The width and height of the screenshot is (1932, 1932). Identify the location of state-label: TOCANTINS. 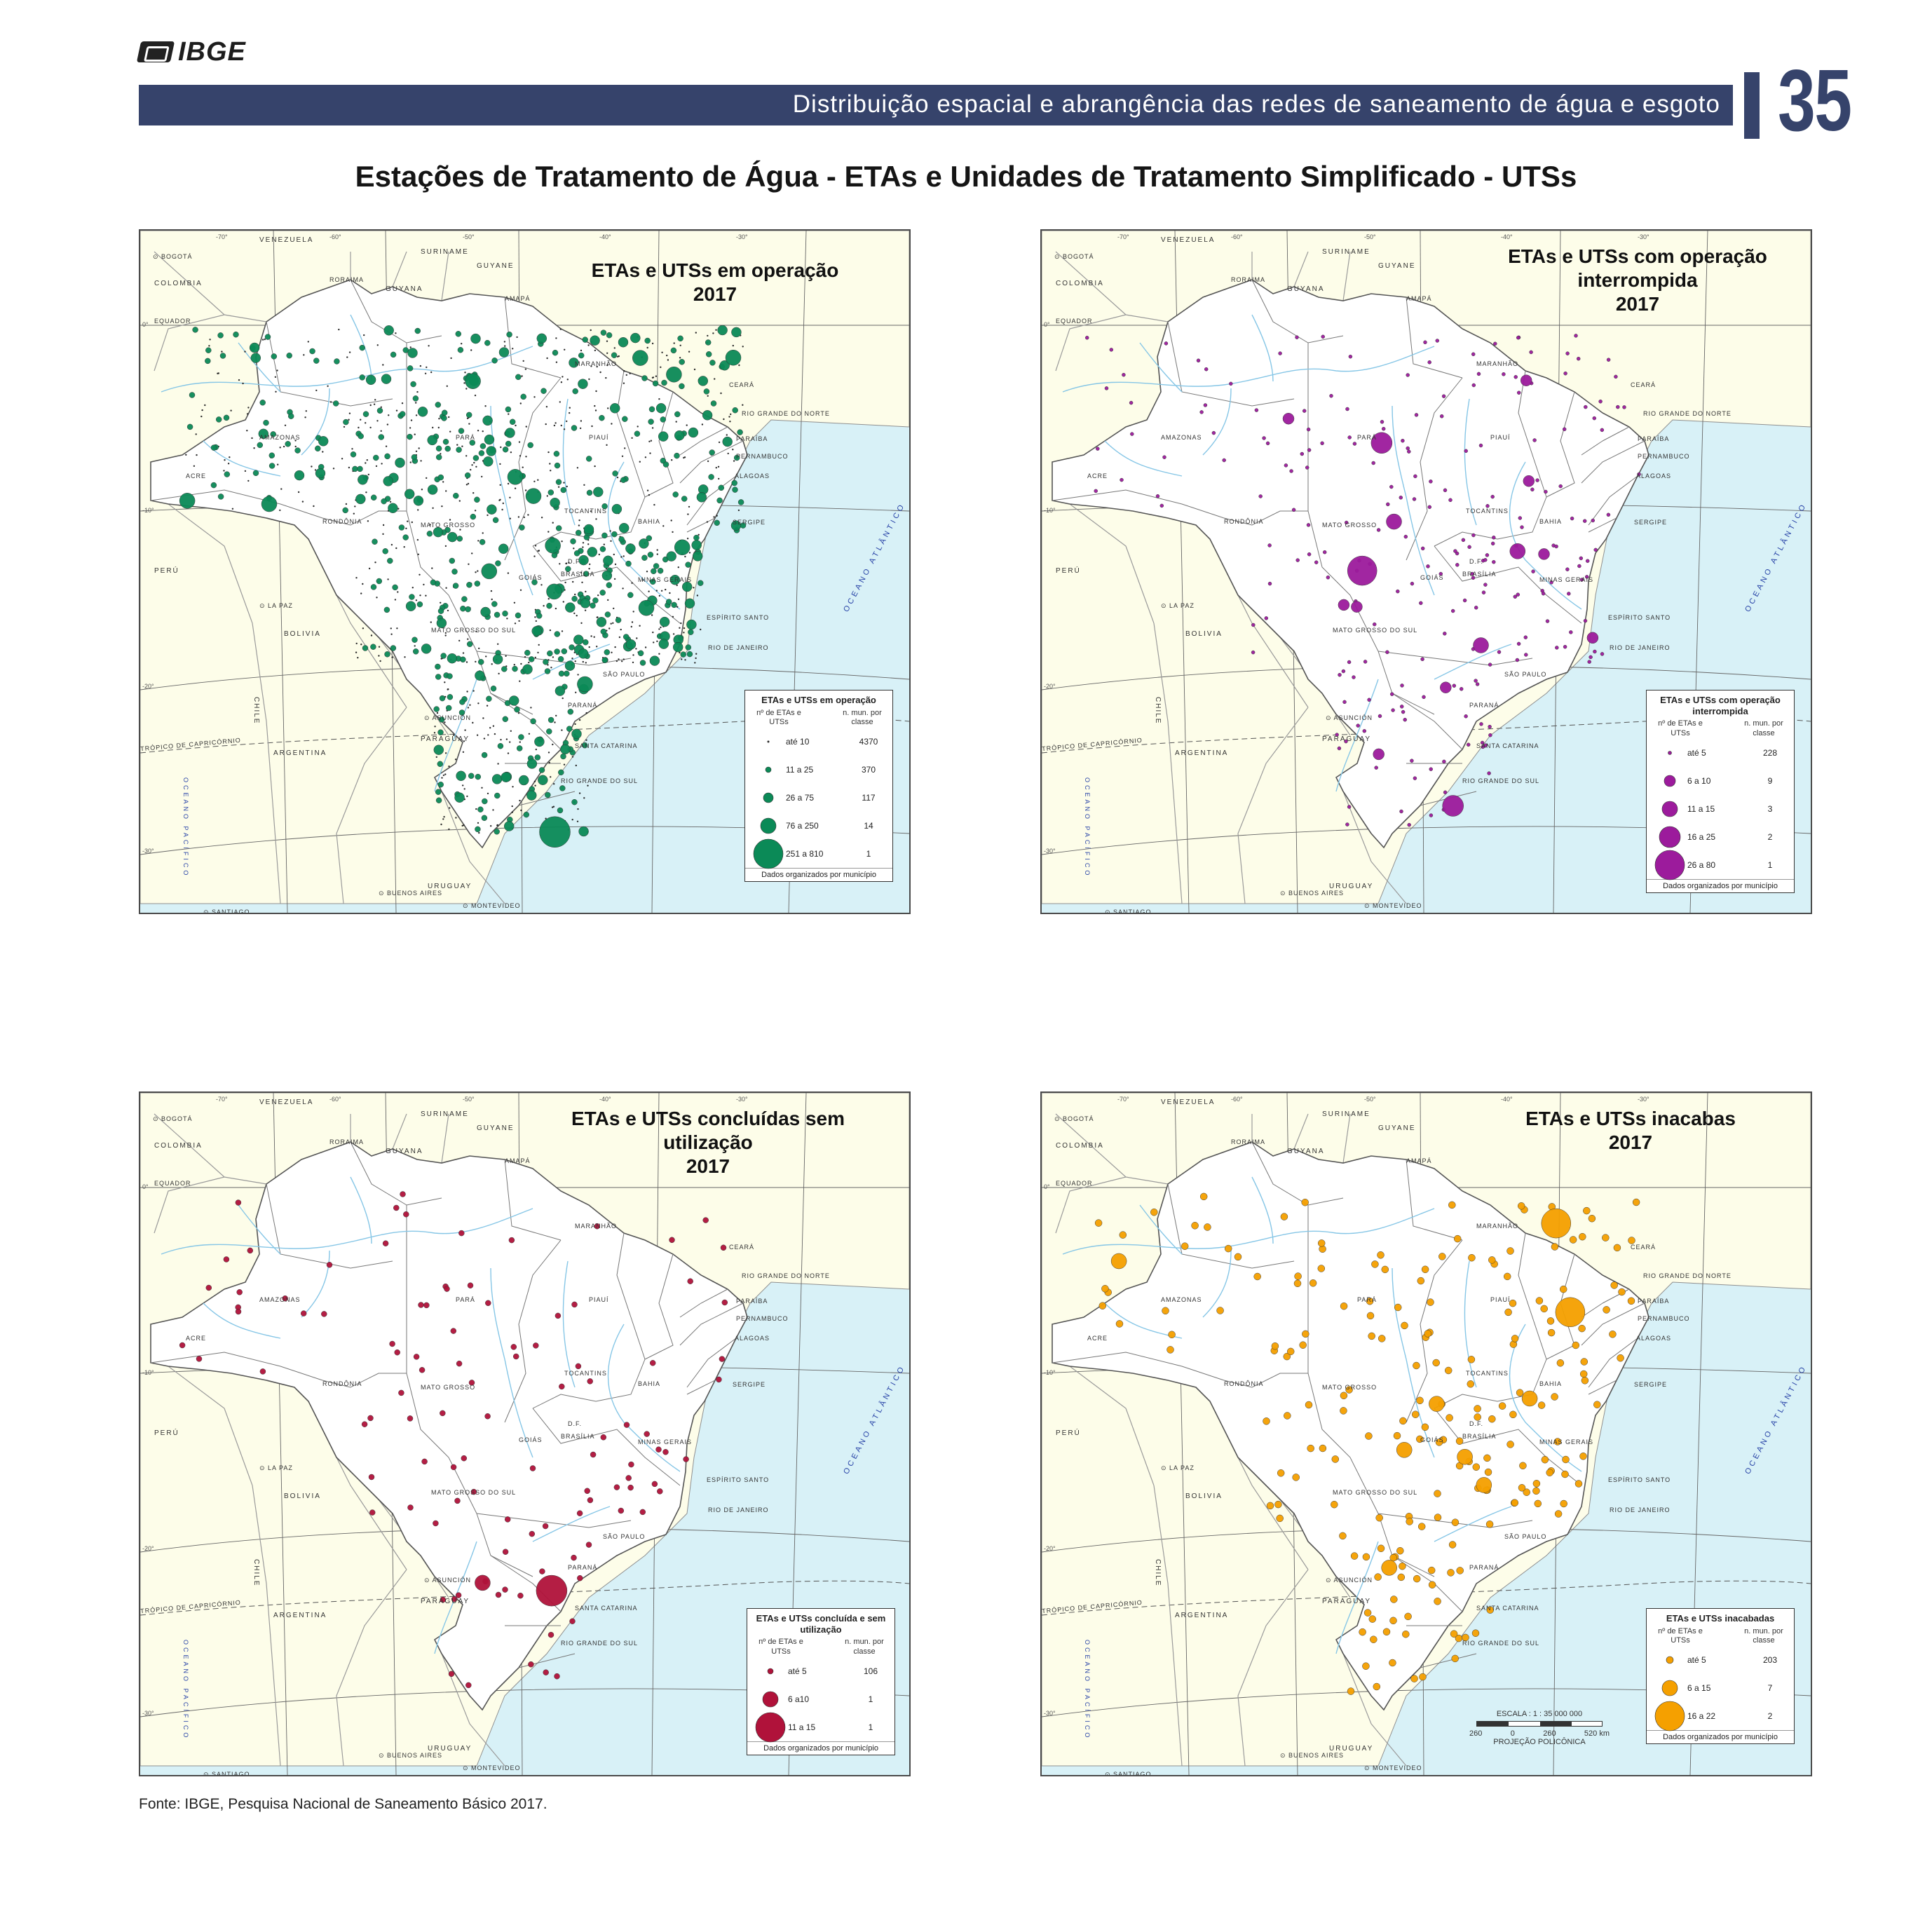
(585, 511).